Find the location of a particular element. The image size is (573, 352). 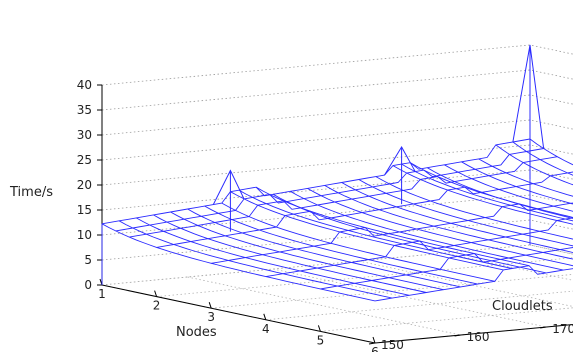

z-tick-label: 15 is located at coordinates (84, 210).